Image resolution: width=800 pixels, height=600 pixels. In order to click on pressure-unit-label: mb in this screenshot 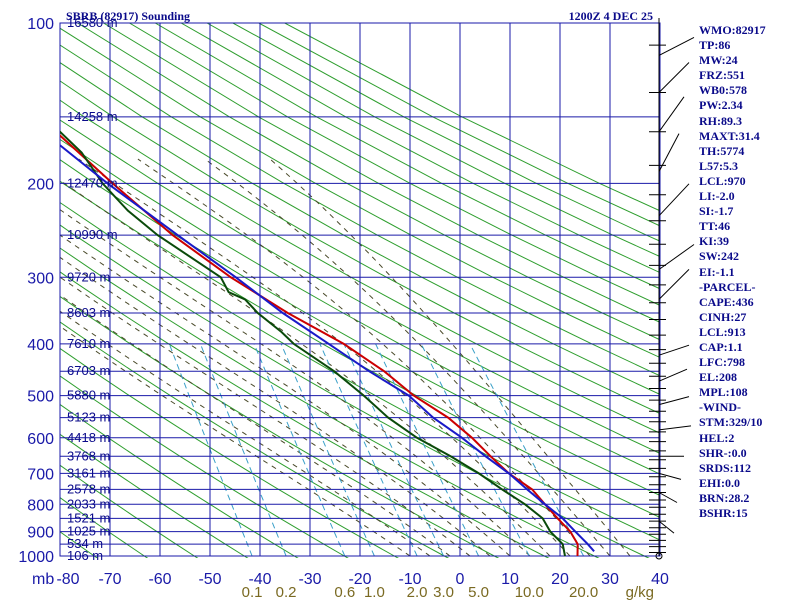, I will do `click(43, 579)`.